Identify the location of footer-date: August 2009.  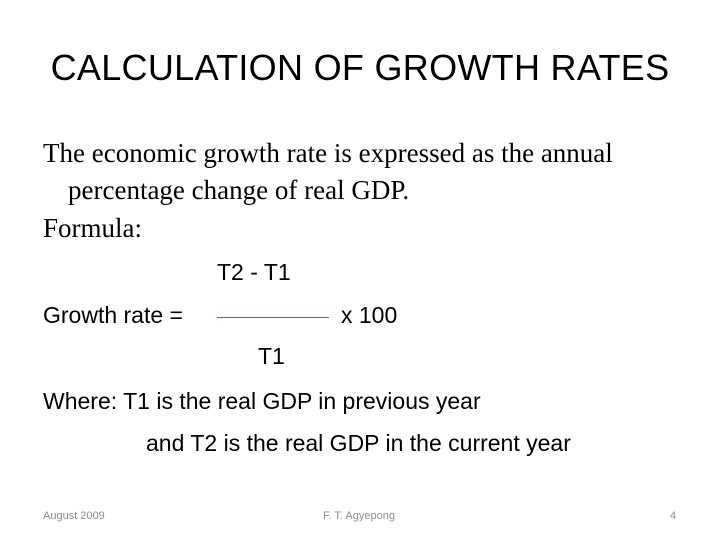
(74, 516).